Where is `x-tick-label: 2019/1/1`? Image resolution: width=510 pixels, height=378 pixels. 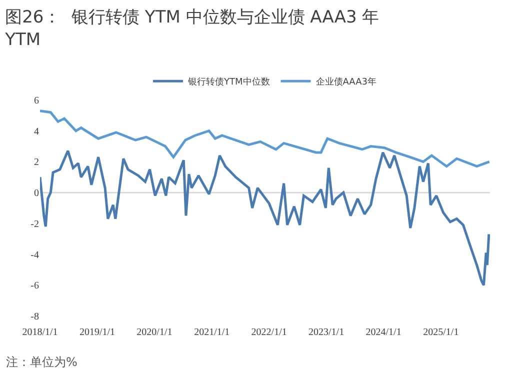
x-tick-label: 2019/1/1 is located at coordinates (97, 332).